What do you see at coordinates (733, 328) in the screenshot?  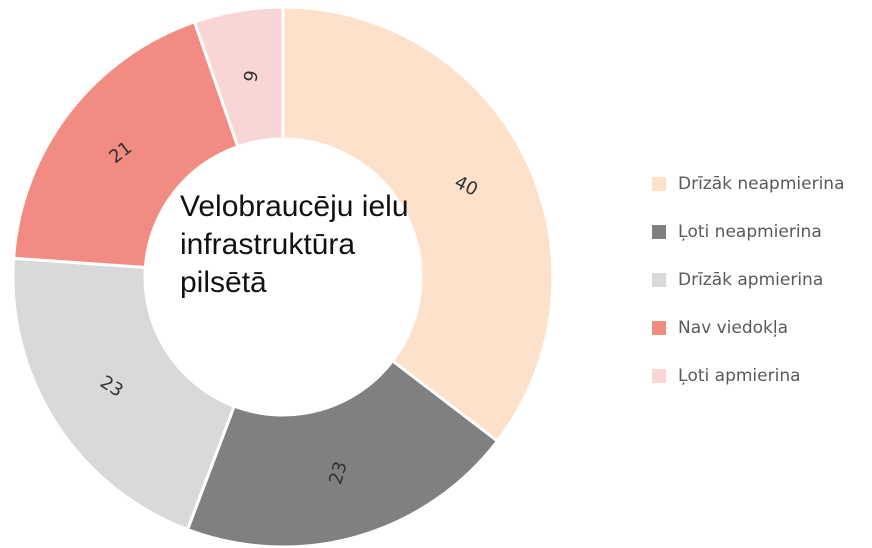 I see `legend-label: Nav viedokļa` at bounding box center [733, 328].